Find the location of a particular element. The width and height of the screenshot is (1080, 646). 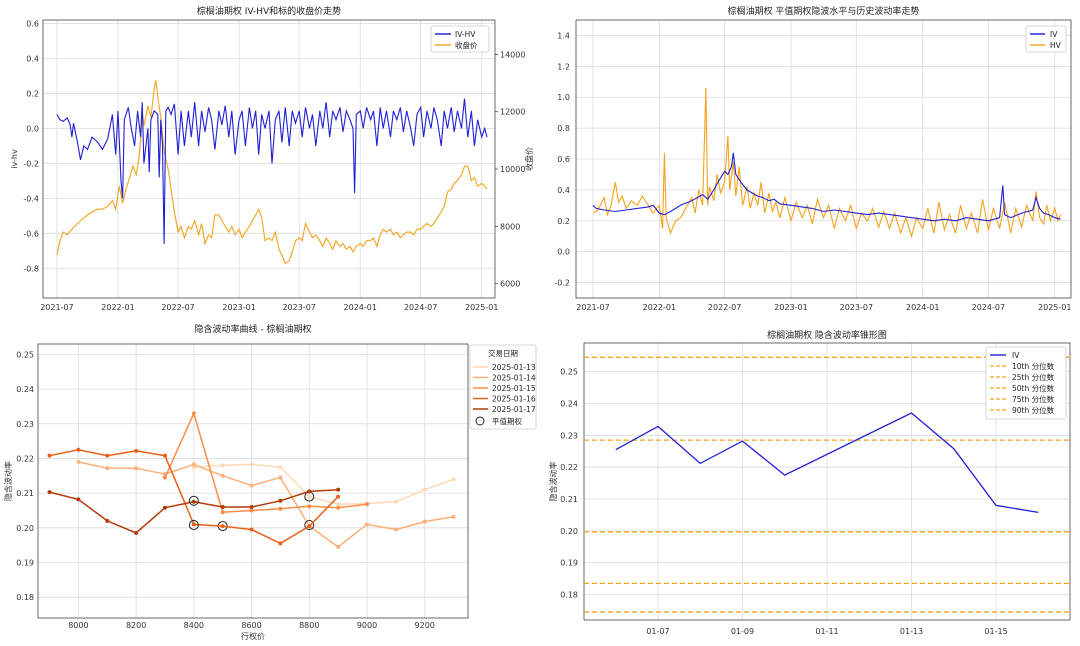

y-tick-label: 0.6 is located at coordinates (32, 23).